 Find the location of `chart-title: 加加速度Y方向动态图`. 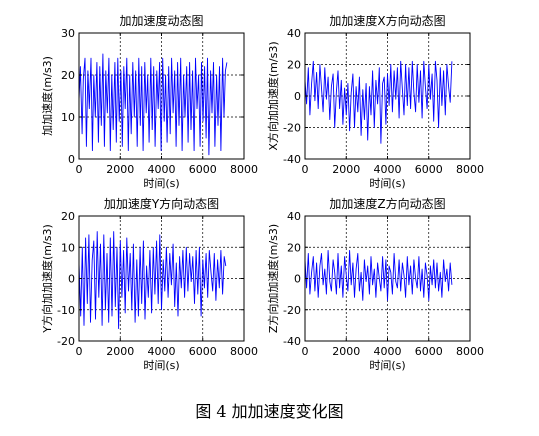

chart-title: 加加速度Y方向动态图 is located at coordinates (161, 203).